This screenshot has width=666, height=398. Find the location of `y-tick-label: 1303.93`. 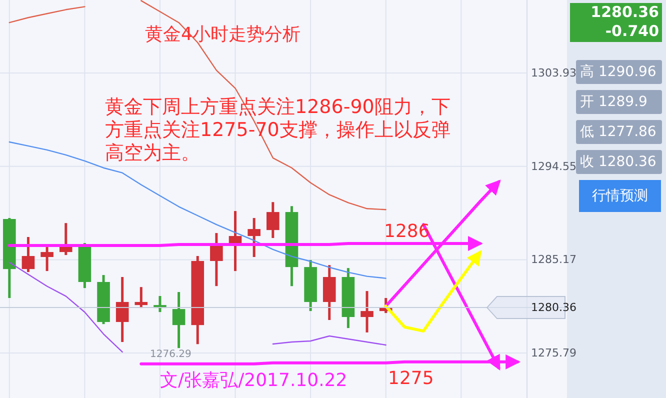

y-tick-label: 1303.93 is located at coordinates (553, 73).